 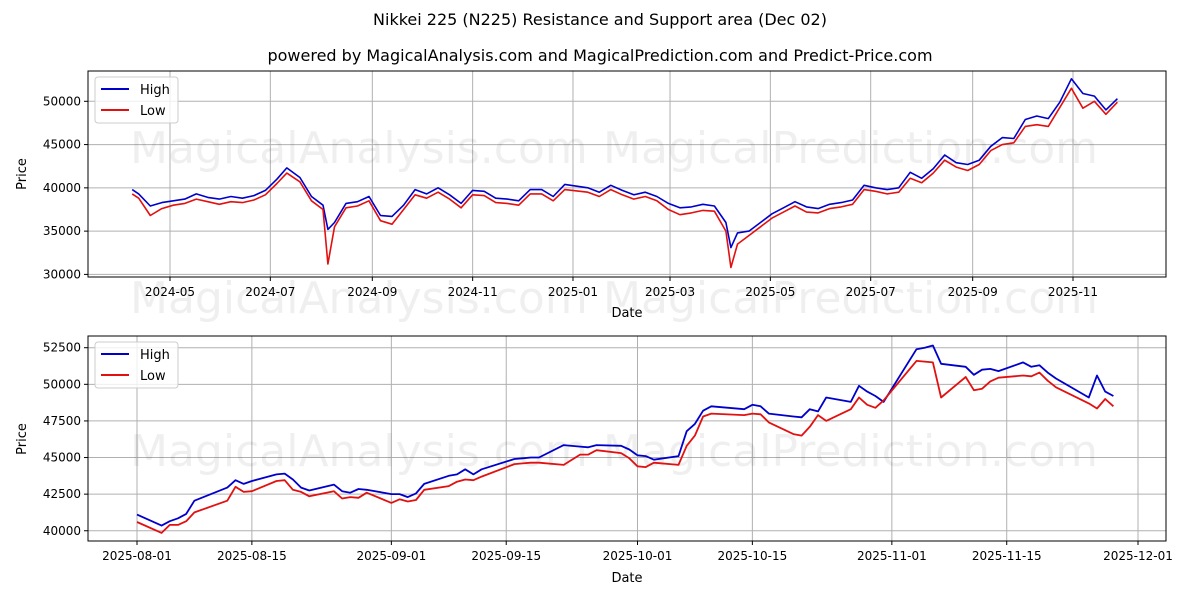 I want to click on x-tick-label: 2025-09, so click(x=973, y=292).